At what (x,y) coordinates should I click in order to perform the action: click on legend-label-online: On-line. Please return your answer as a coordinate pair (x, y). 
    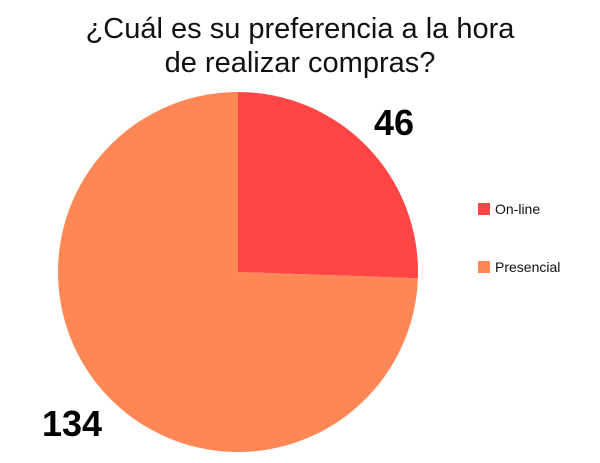
    Looking at the image, I should click on (518, 209).